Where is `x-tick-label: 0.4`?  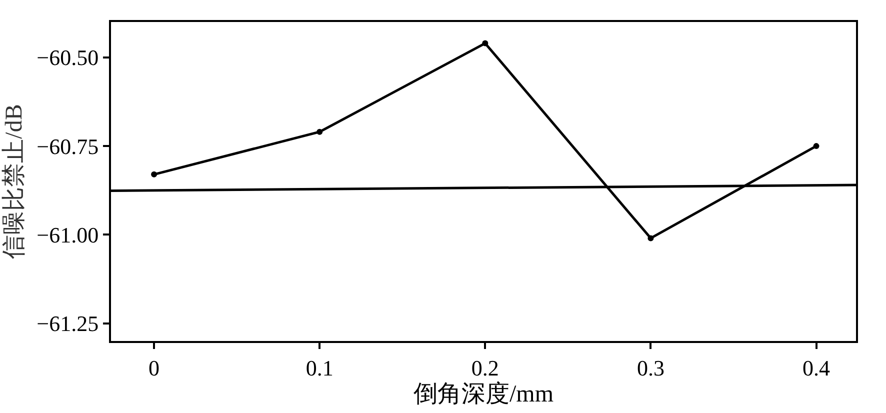 x-tick-label: 0.4 is located at coordinates (816, 367).